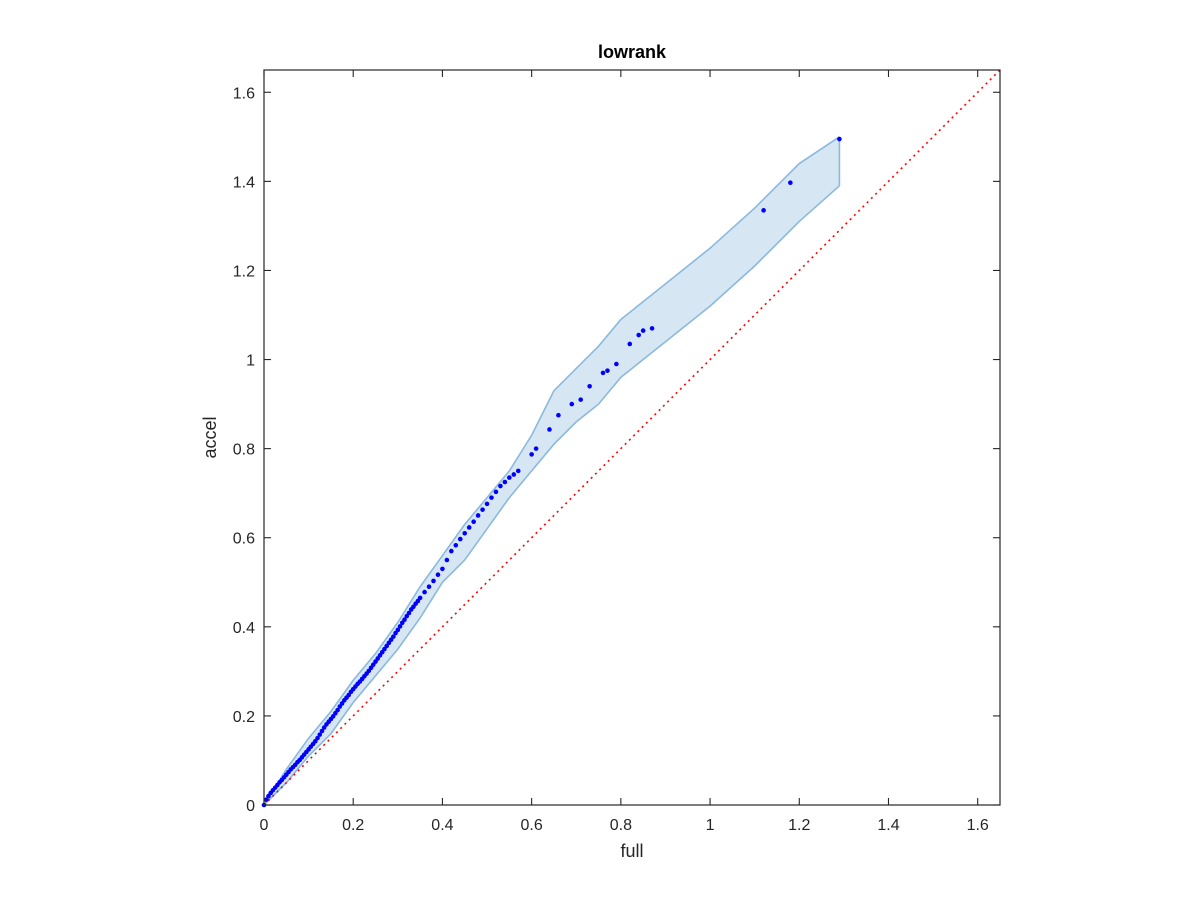 This screenshot has width=1200, height=900. I want to click on x-tick-label: 0.4, so click(442, 825).